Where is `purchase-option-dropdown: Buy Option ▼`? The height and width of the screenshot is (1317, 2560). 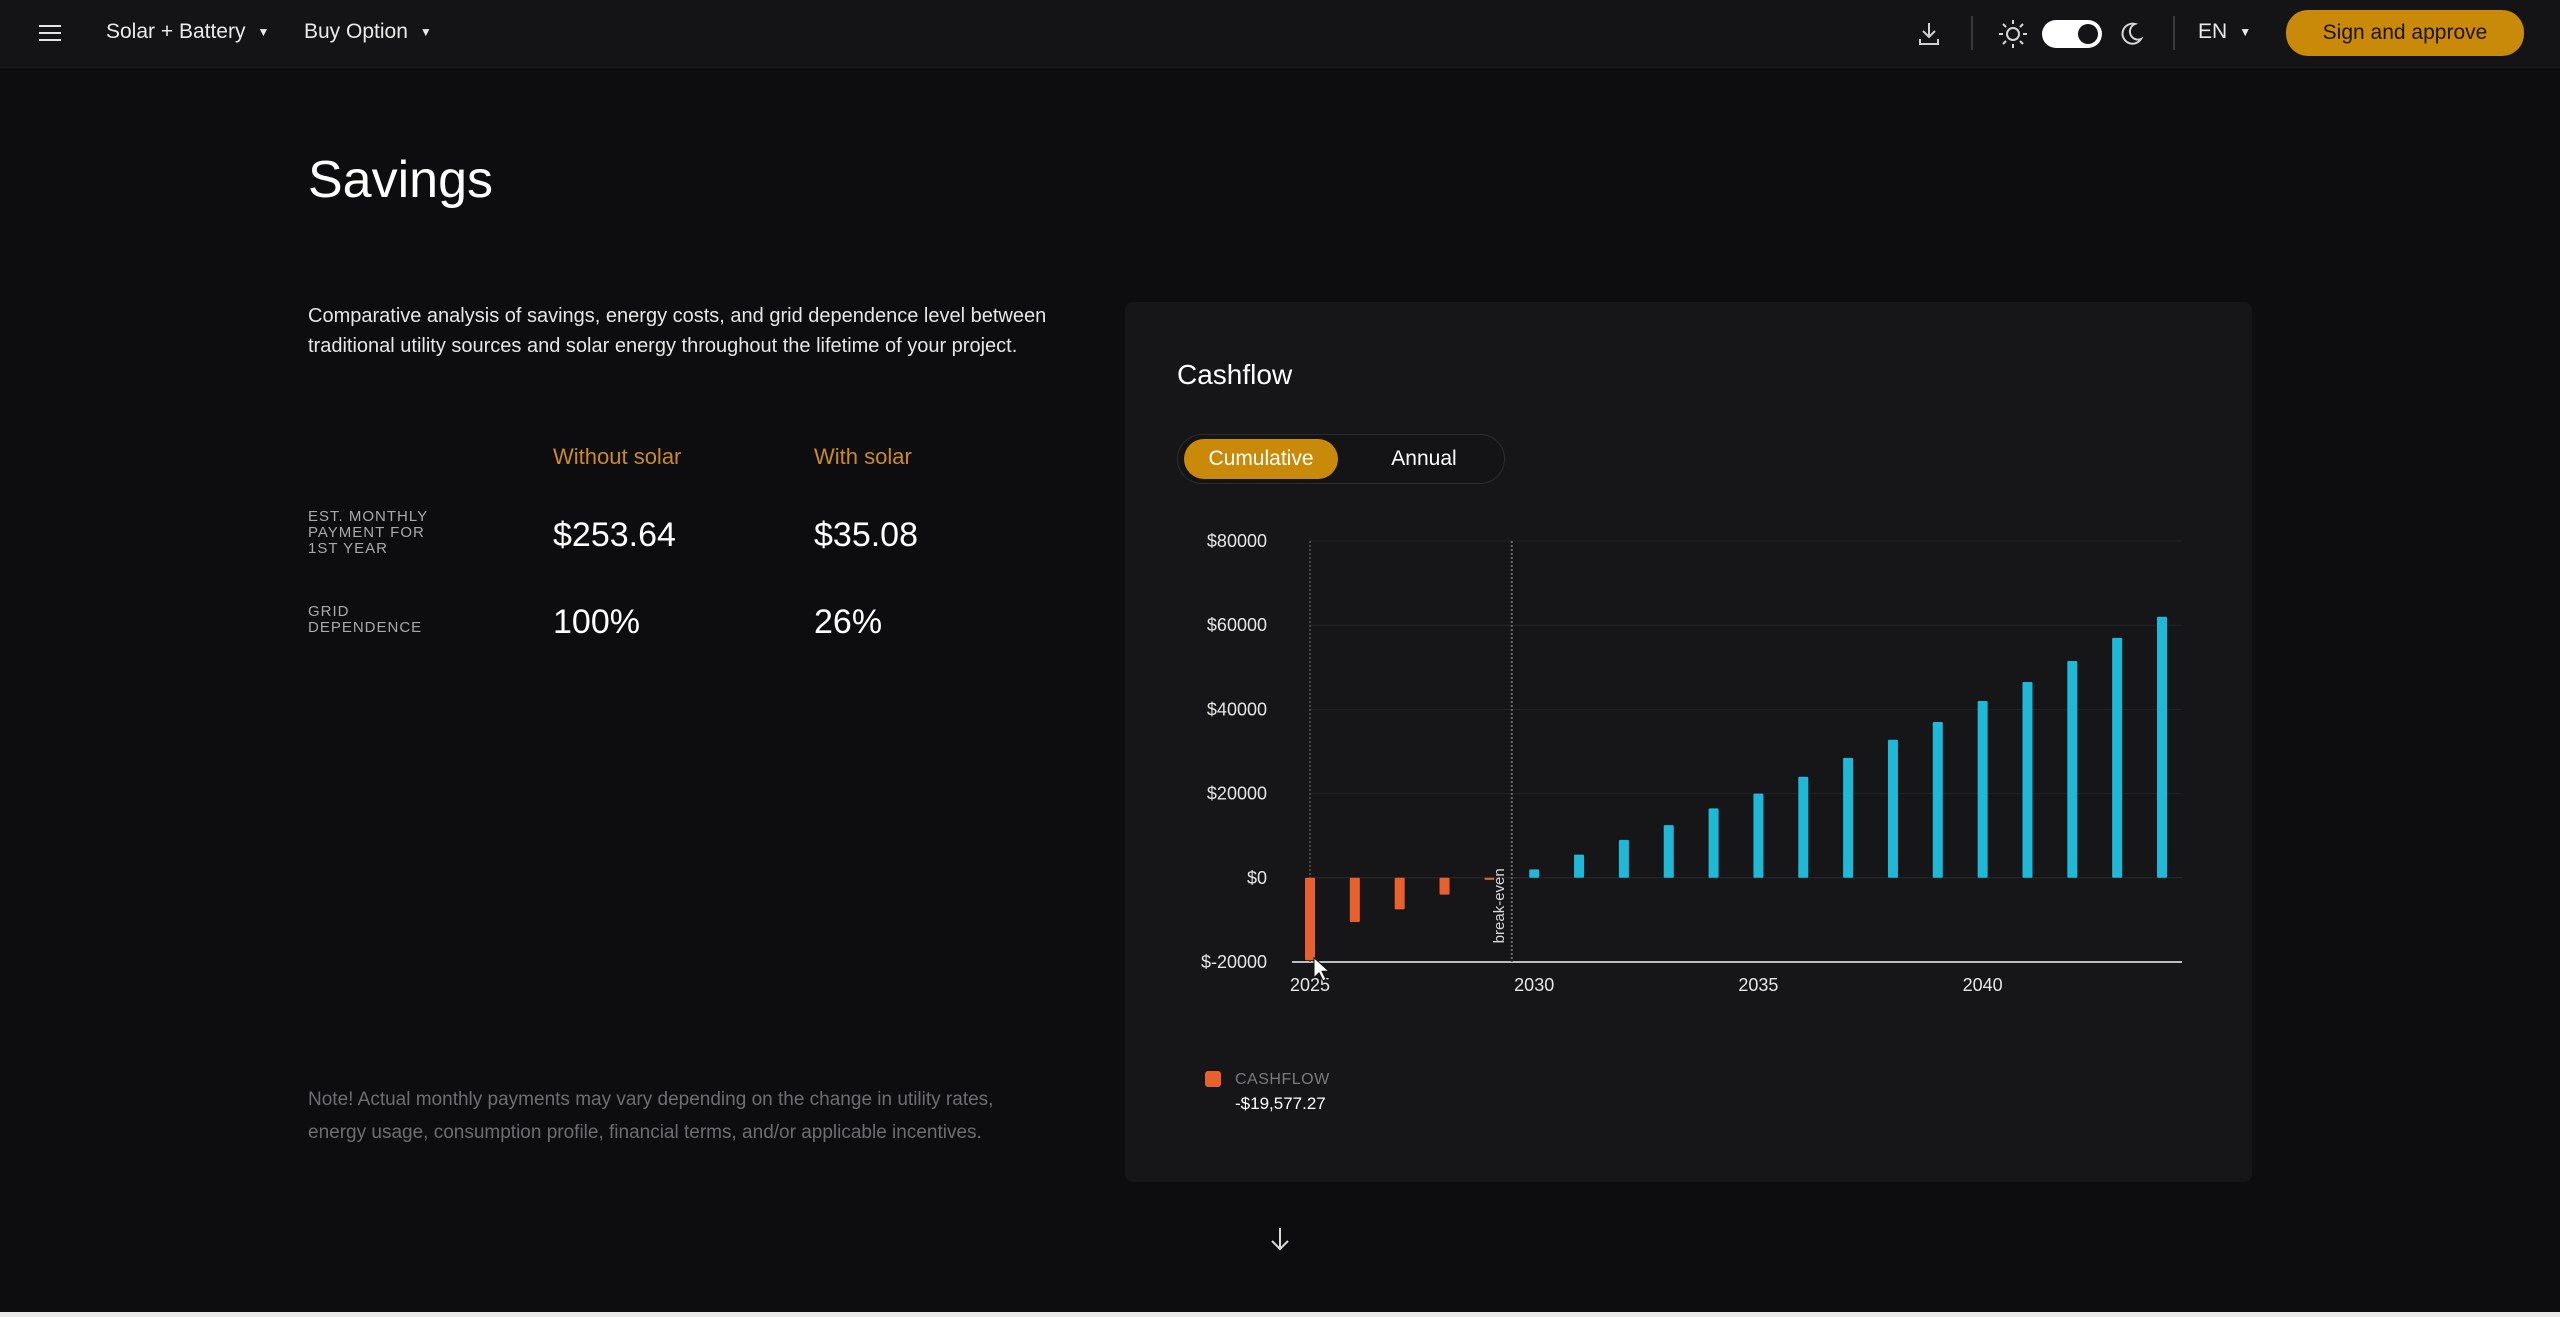 purchase-option-dropdown: Buy Option ▼ is located at coordinates (368, 32).